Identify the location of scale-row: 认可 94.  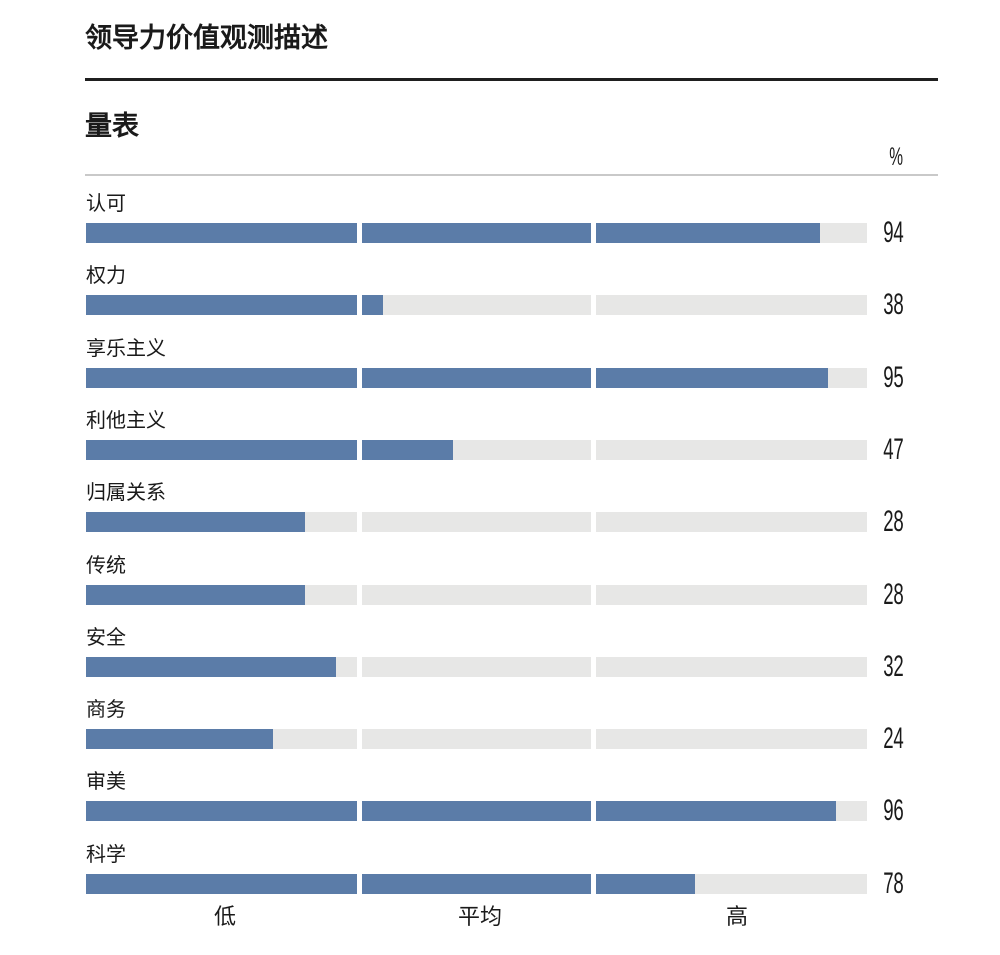
(500, 220).